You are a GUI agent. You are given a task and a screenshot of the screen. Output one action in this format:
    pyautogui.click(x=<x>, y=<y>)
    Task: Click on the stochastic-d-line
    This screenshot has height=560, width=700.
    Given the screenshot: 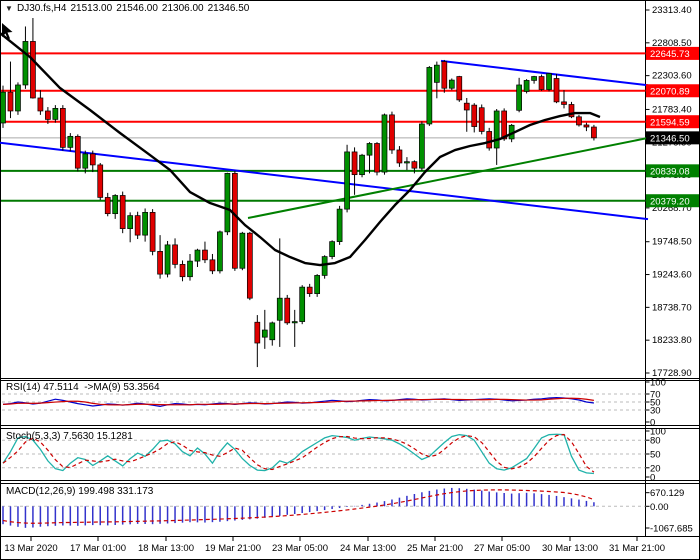 What is the action you would take?
    pyautogui.click(x=298, y=453)
    